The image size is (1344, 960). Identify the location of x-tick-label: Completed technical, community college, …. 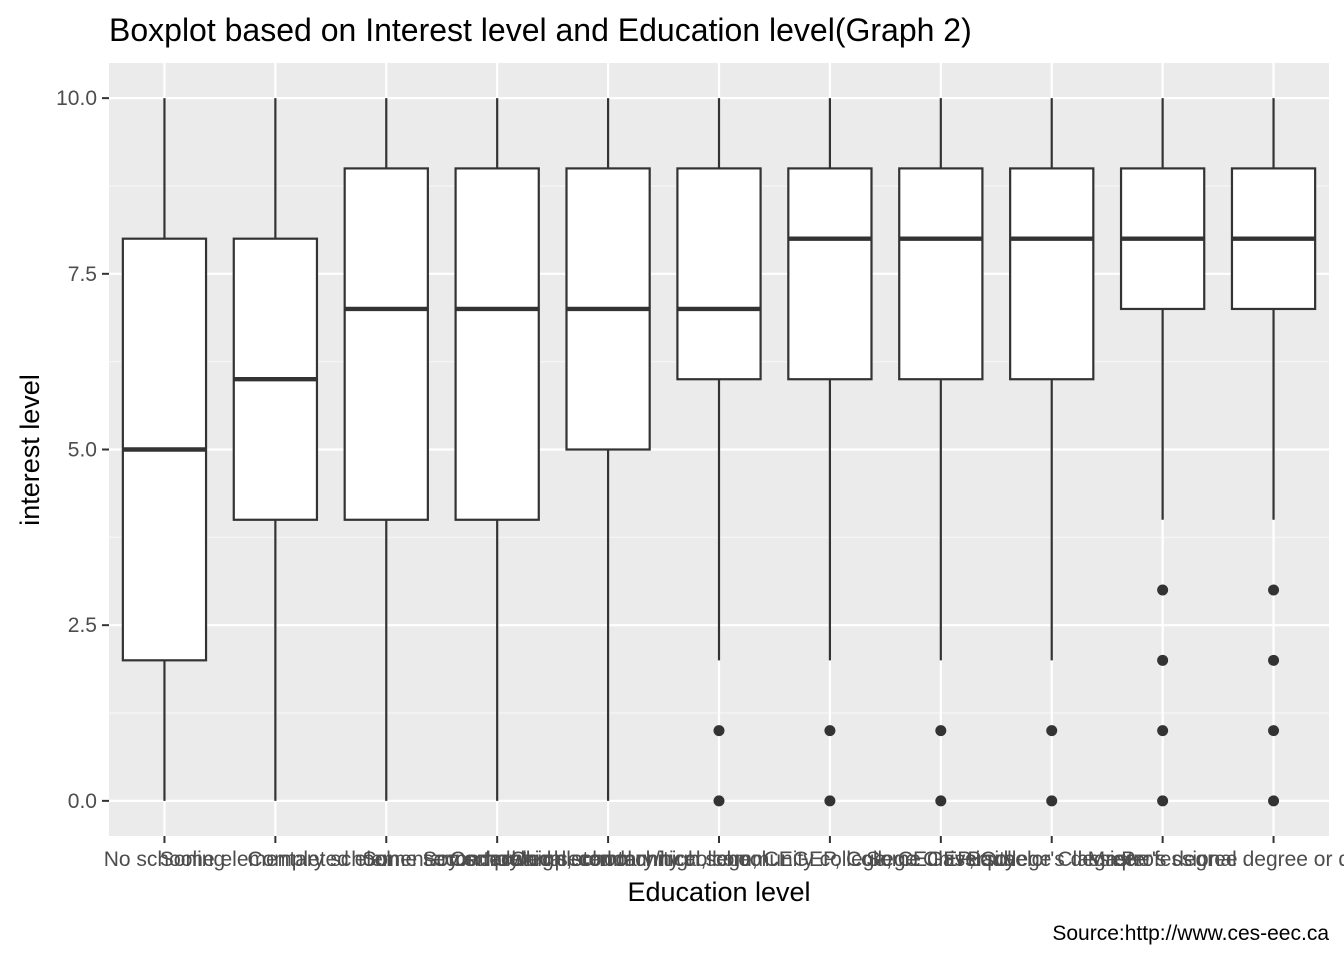
(829, 859).